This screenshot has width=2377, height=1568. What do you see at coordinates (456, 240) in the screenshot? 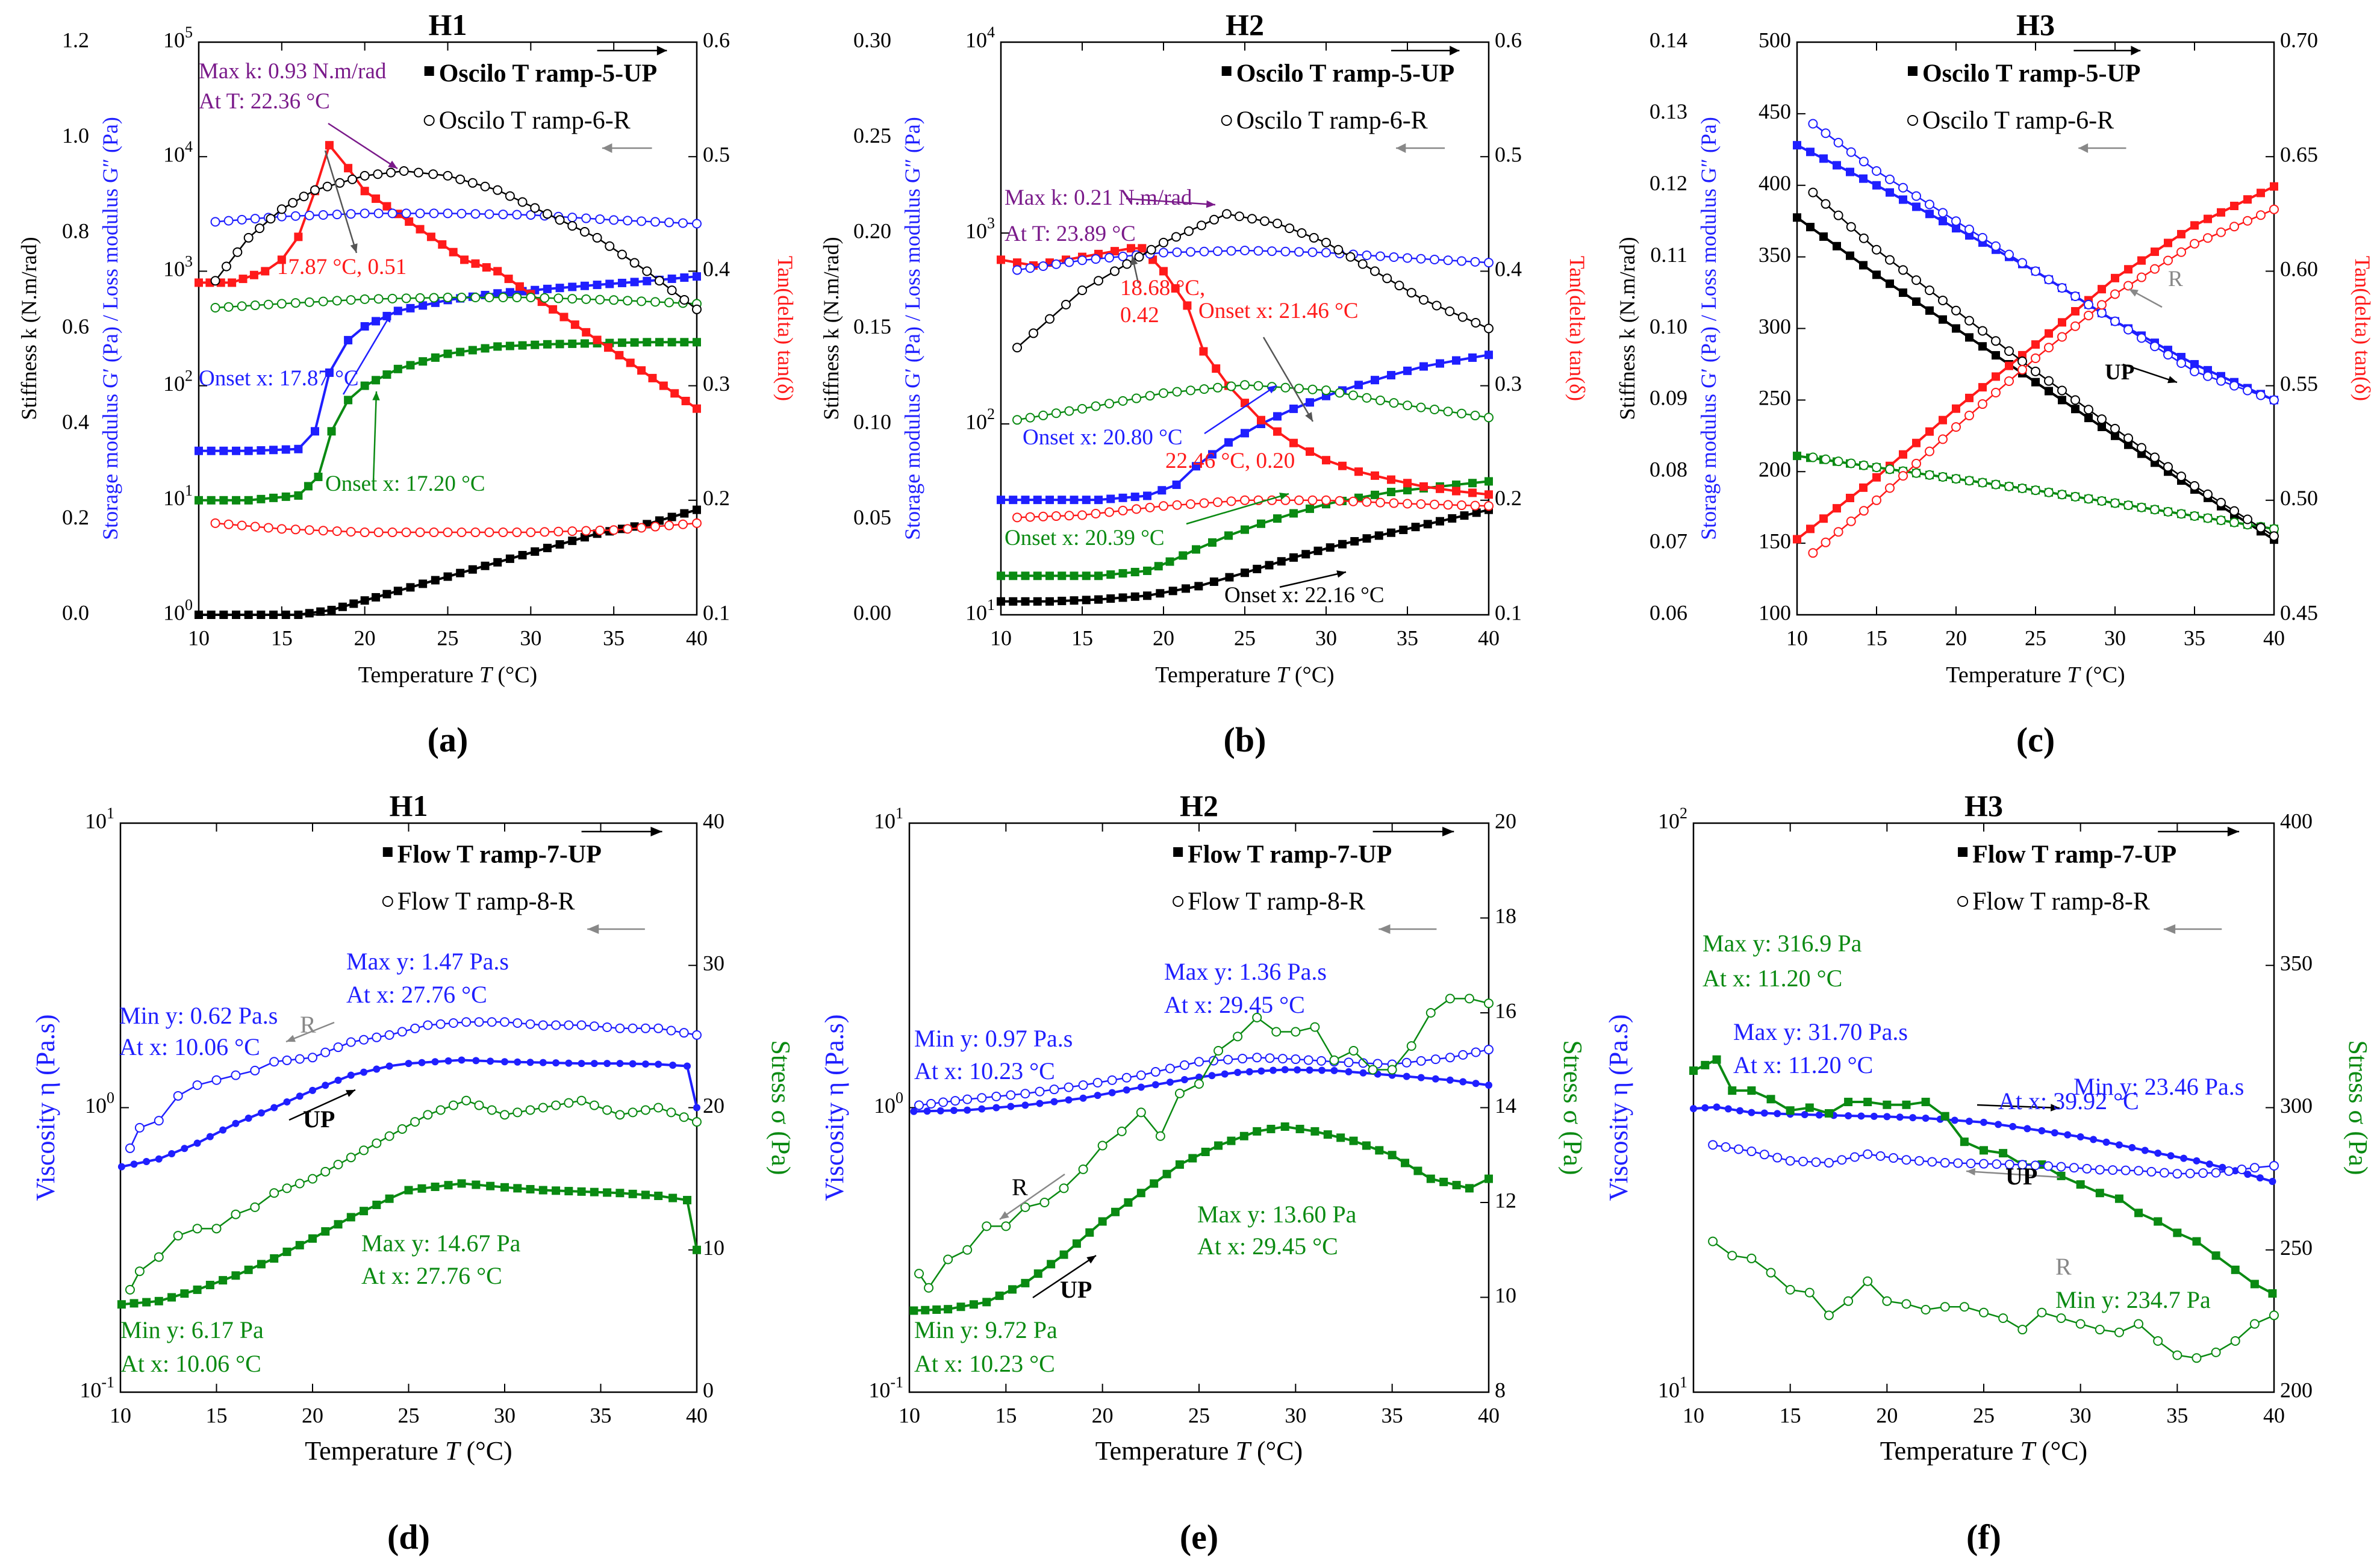
I see `series-k-R` at bounding box center [456, 240].